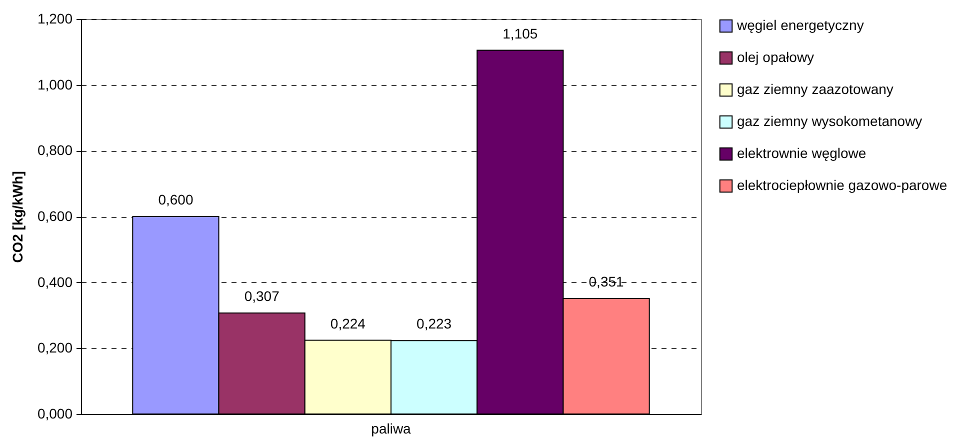 This screenshot has height=448, width=959. I want to click on legend-label: gaz ziemny wysokometanowy, so click(829, 121).